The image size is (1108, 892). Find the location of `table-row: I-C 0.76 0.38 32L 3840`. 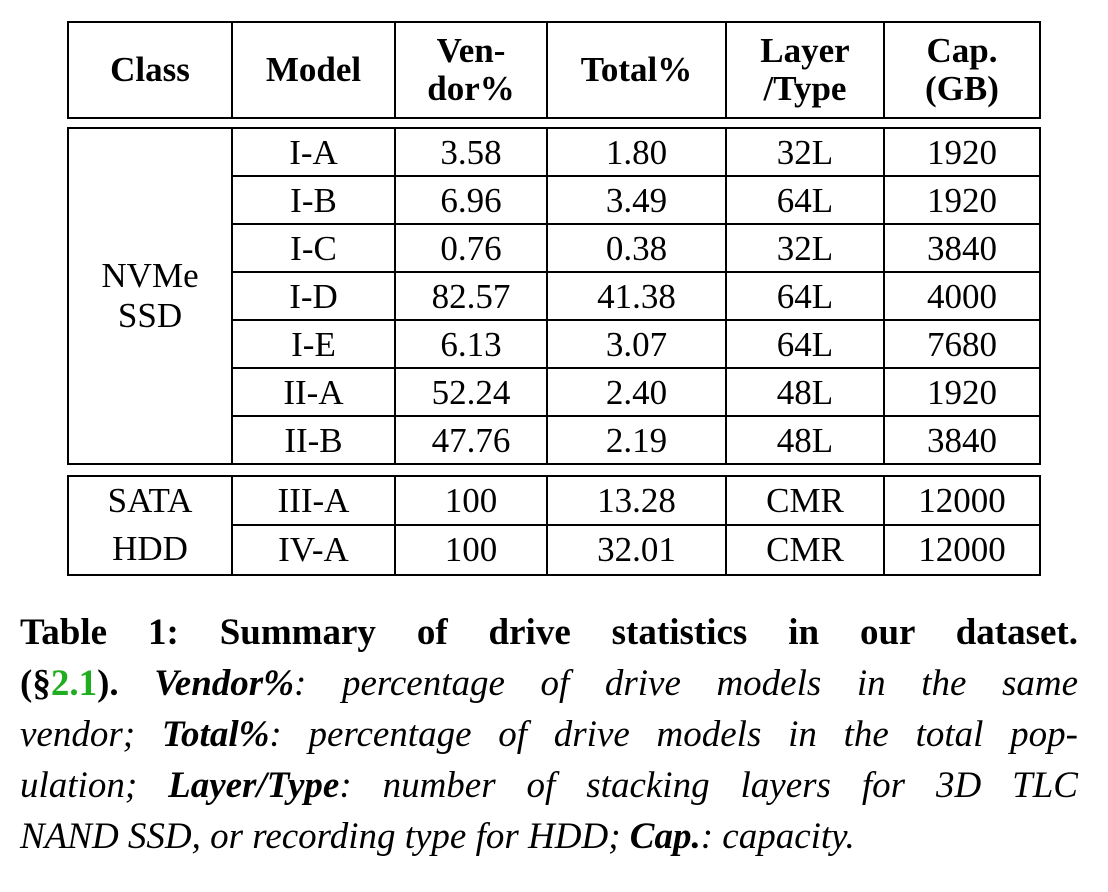

table-row: I-C 0.76 0.38 32L 3840 is located at coordinates (554, 248).